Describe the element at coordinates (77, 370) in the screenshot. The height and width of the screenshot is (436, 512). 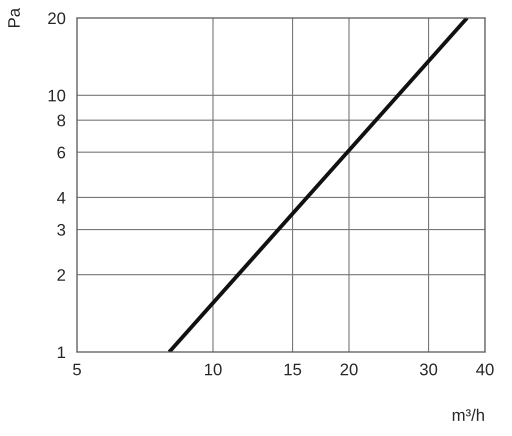
I see `x-tick-label: 5` at that location.